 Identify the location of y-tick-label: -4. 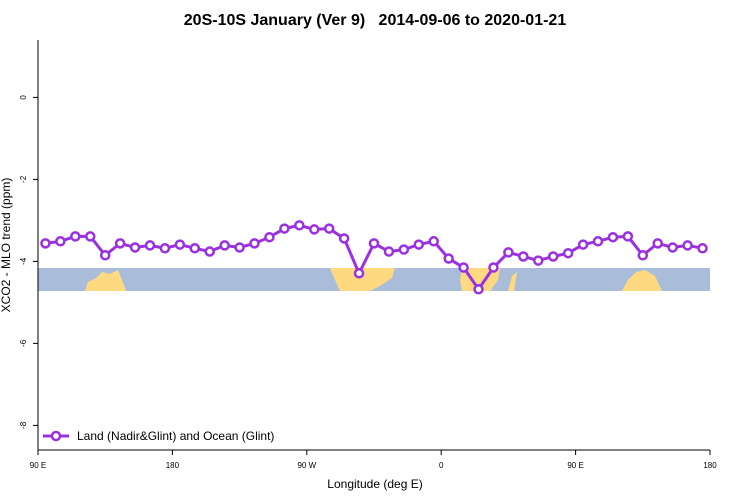
(23, 261).